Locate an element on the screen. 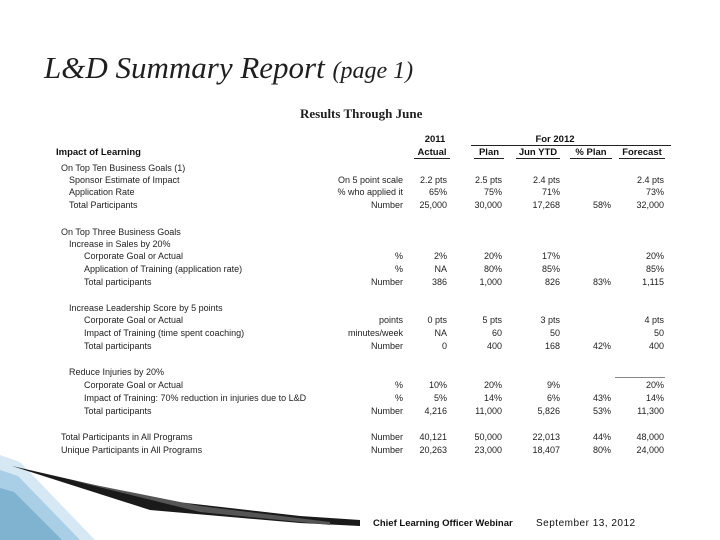  plan-cell: 23,000 is located at coordinates (488, 450).